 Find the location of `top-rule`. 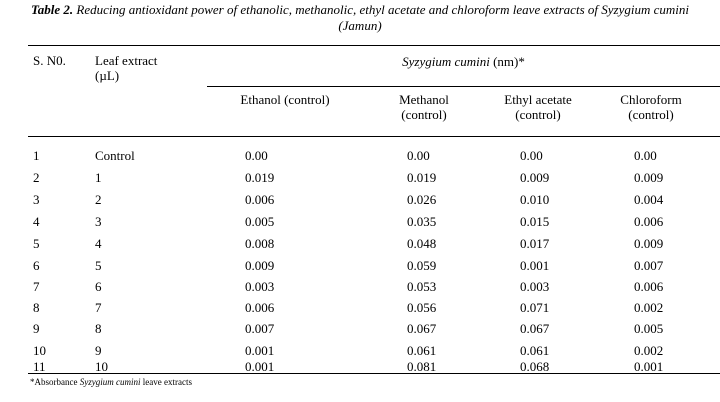

top-rule is located at coordinates (374, 45).